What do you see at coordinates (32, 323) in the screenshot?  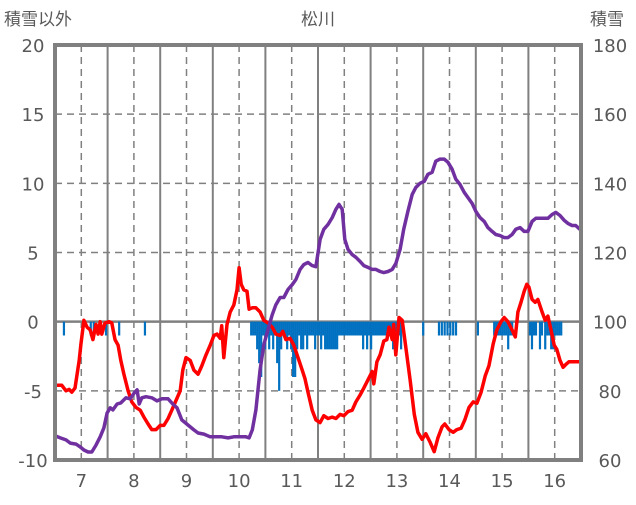 I see `y-left-tick-label: 0` at bounding box center [32, 323].